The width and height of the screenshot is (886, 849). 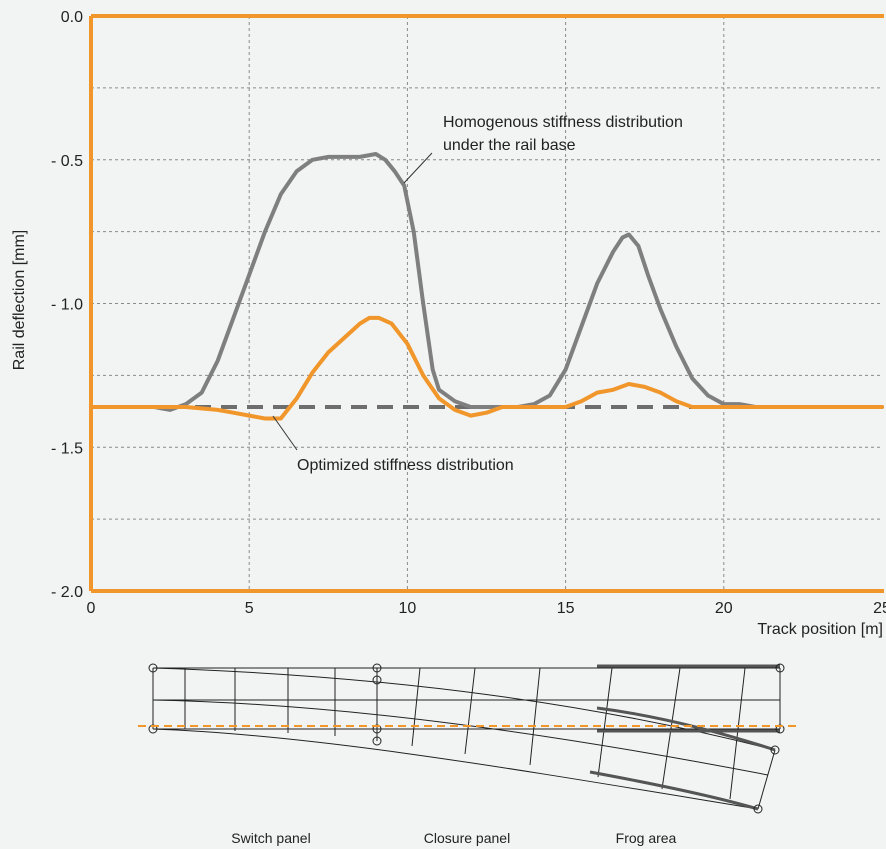 I want to click on x-tick-label: 5, so click(x=249, y=608).